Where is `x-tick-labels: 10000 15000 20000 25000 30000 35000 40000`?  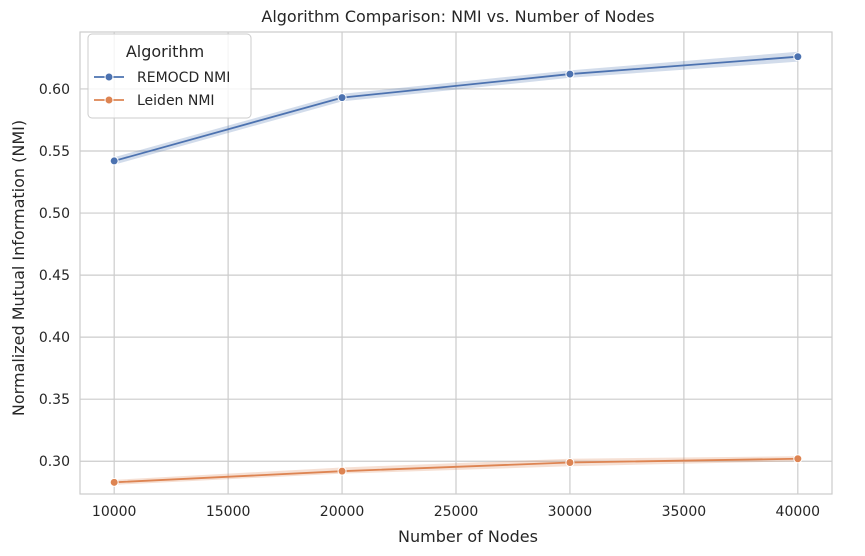 x-tick-labels: 10000 15000 20000 25000 30000 35000 40000 is located at coordinates (456, 512).